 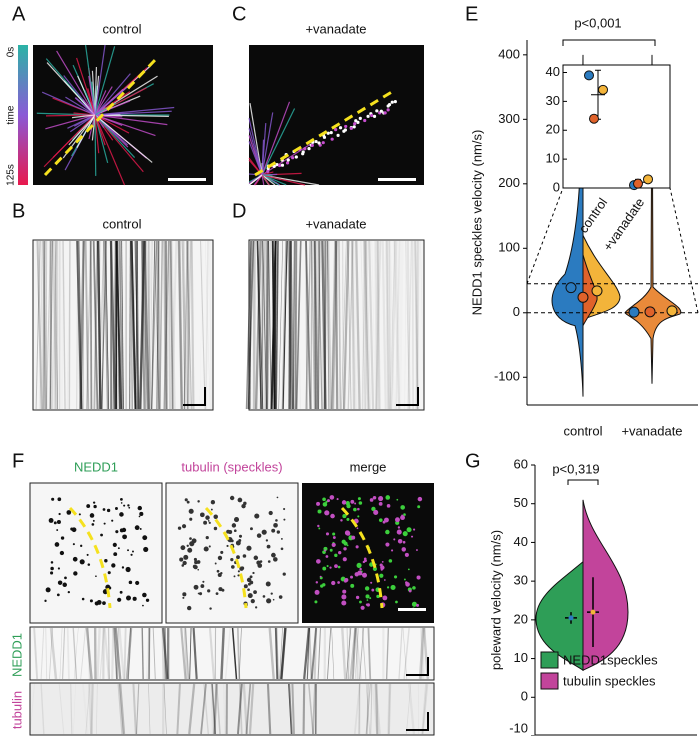 I want to click on colorbar, so click(x=23, y=115).